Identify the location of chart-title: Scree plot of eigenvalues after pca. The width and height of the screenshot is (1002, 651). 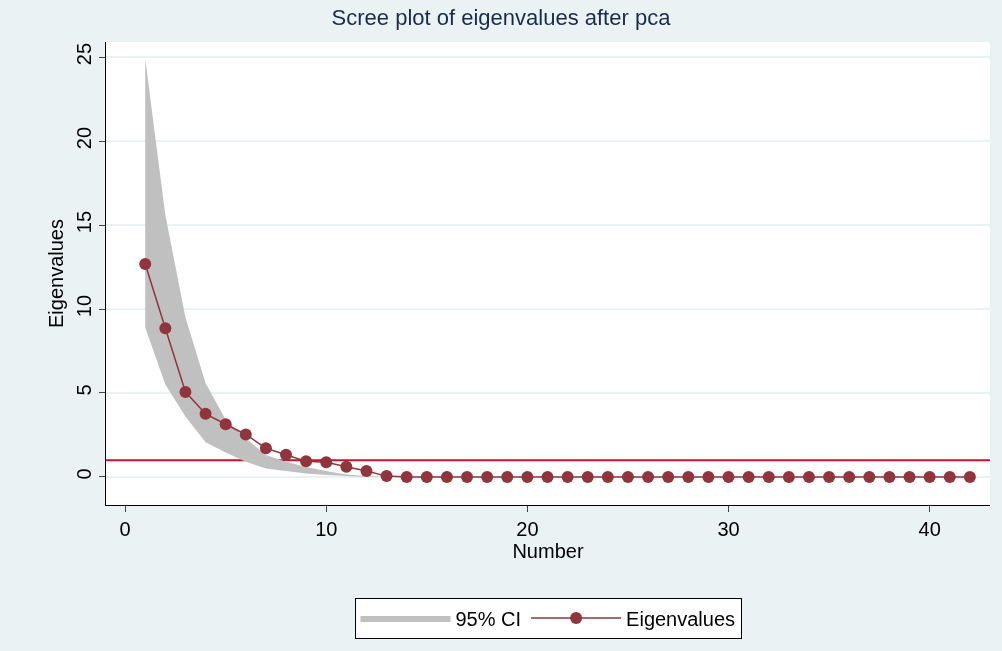
(501, 18).